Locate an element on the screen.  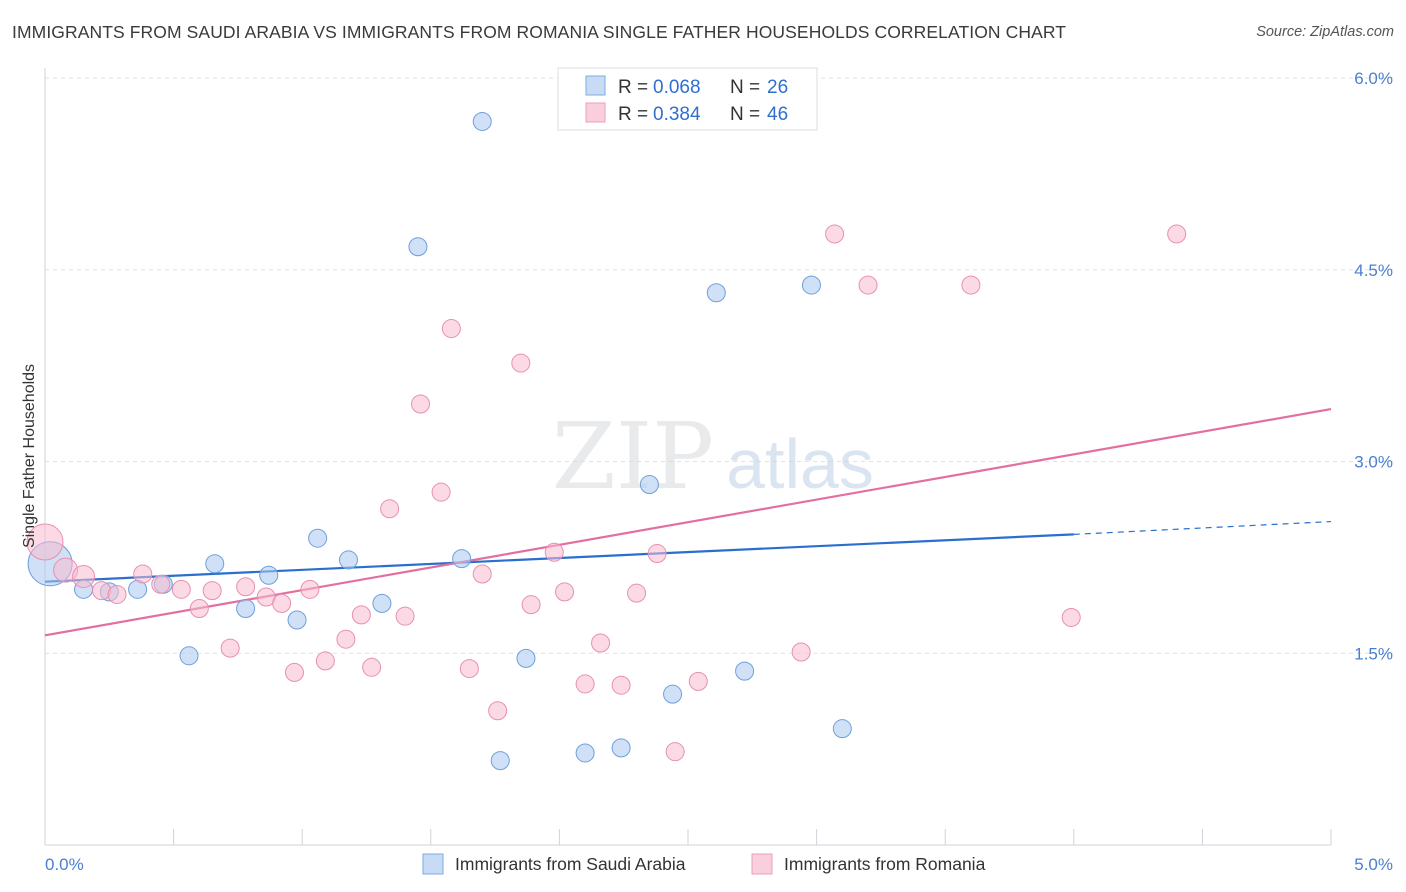
bottom-legend-swatch-romania is located at coordinates (762, 864).